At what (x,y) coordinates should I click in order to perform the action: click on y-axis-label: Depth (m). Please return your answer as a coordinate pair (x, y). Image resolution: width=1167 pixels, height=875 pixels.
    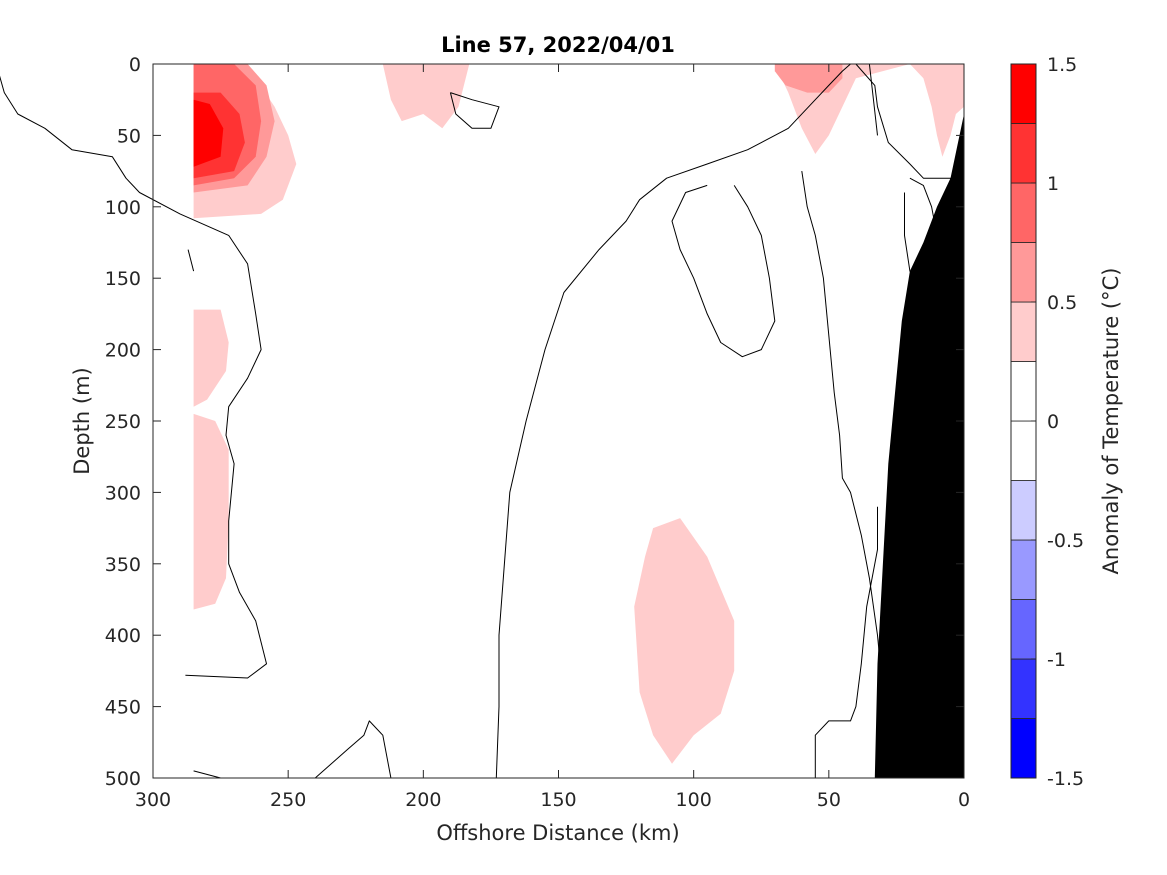
    Looking at the image, I should click on (82, 420).